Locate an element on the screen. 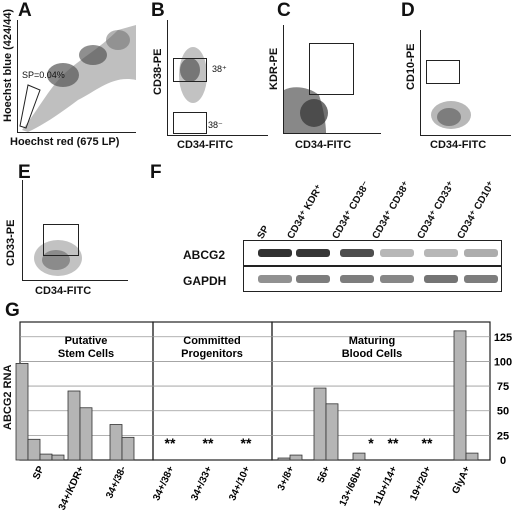  panel-g-letter: G is located at coordinates (12, 310).